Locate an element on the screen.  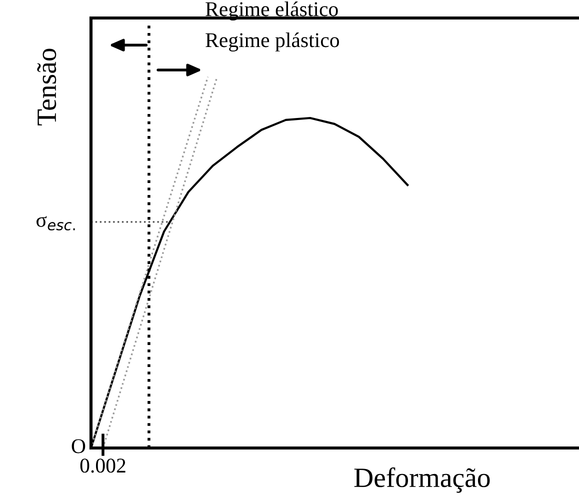
text: O is located at coordinates (79, 446).